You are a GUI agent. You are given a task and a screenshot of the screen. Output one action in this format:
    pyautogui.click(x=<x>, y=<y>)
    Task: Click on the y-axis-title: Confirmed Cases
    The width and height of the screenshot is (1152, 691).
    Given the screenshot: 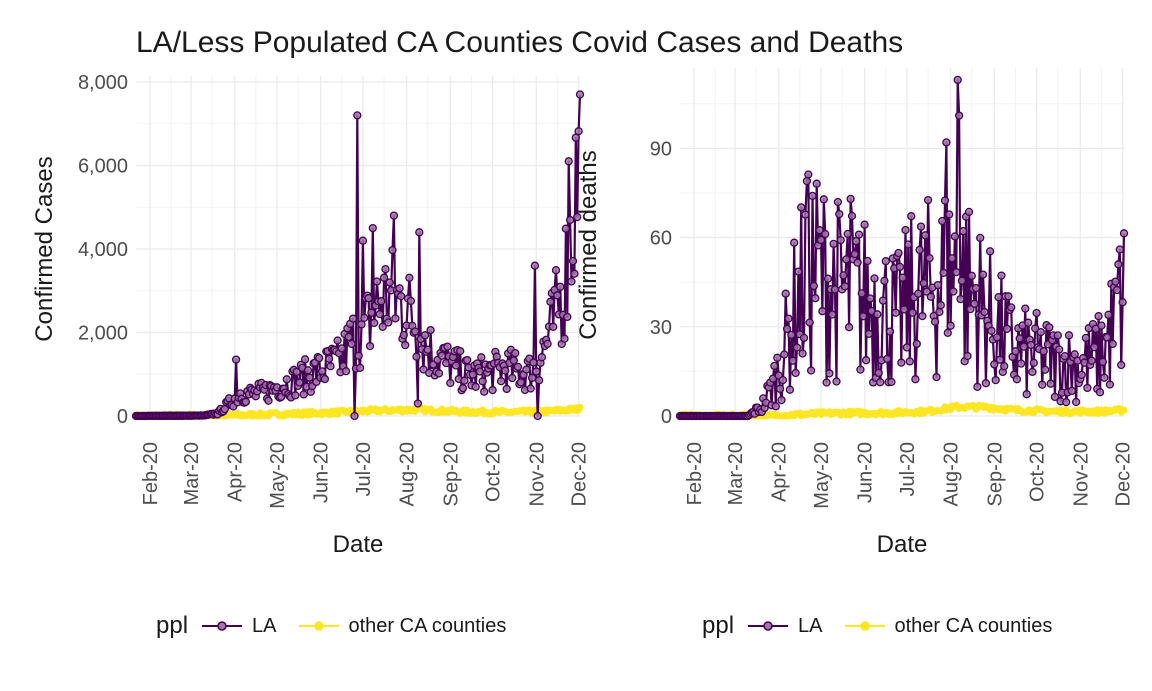 What is the action you would take?
    pyautogui.click(x=44, y=248)
    